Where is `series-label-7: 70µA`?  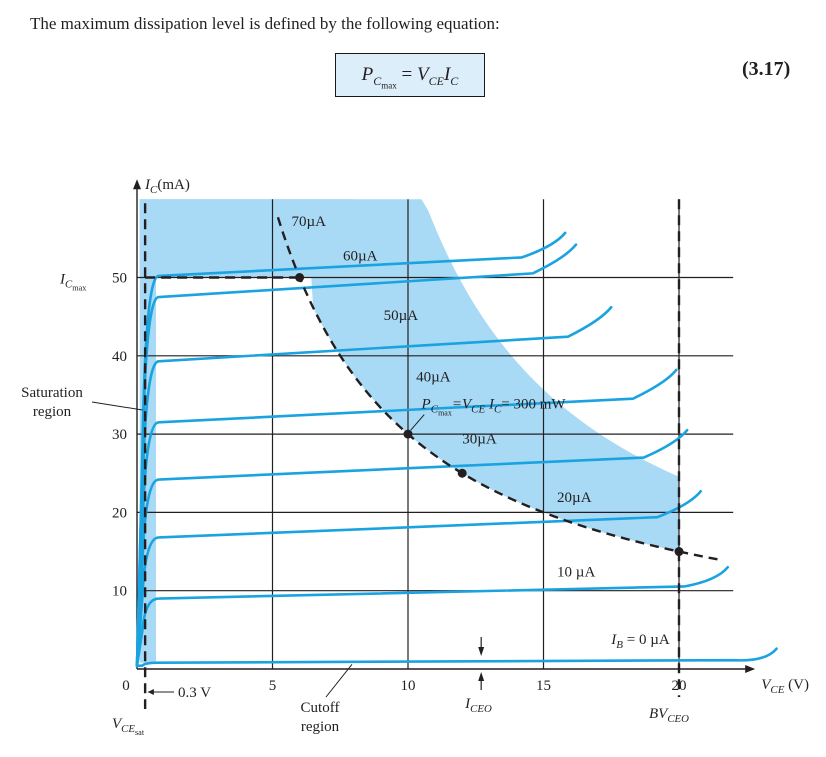 series-label-7: 70µA is located at coordinates (308, 222).